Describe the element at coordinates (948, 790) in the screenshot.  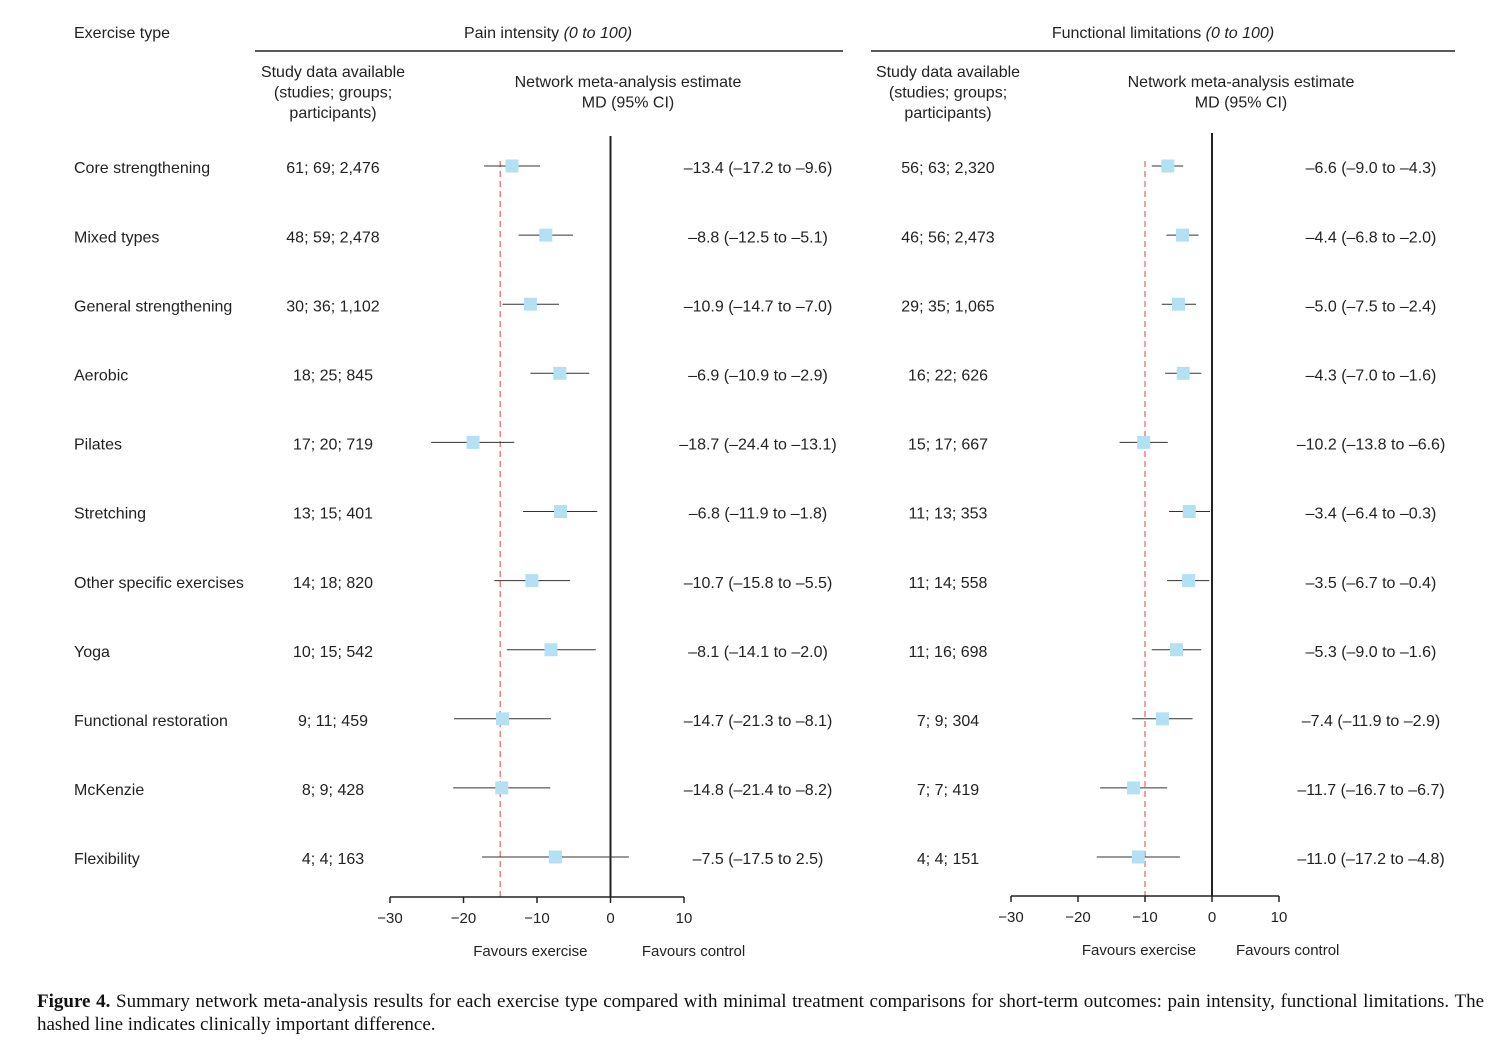
I see `study-data-value: 7; 7; 419` at that location.